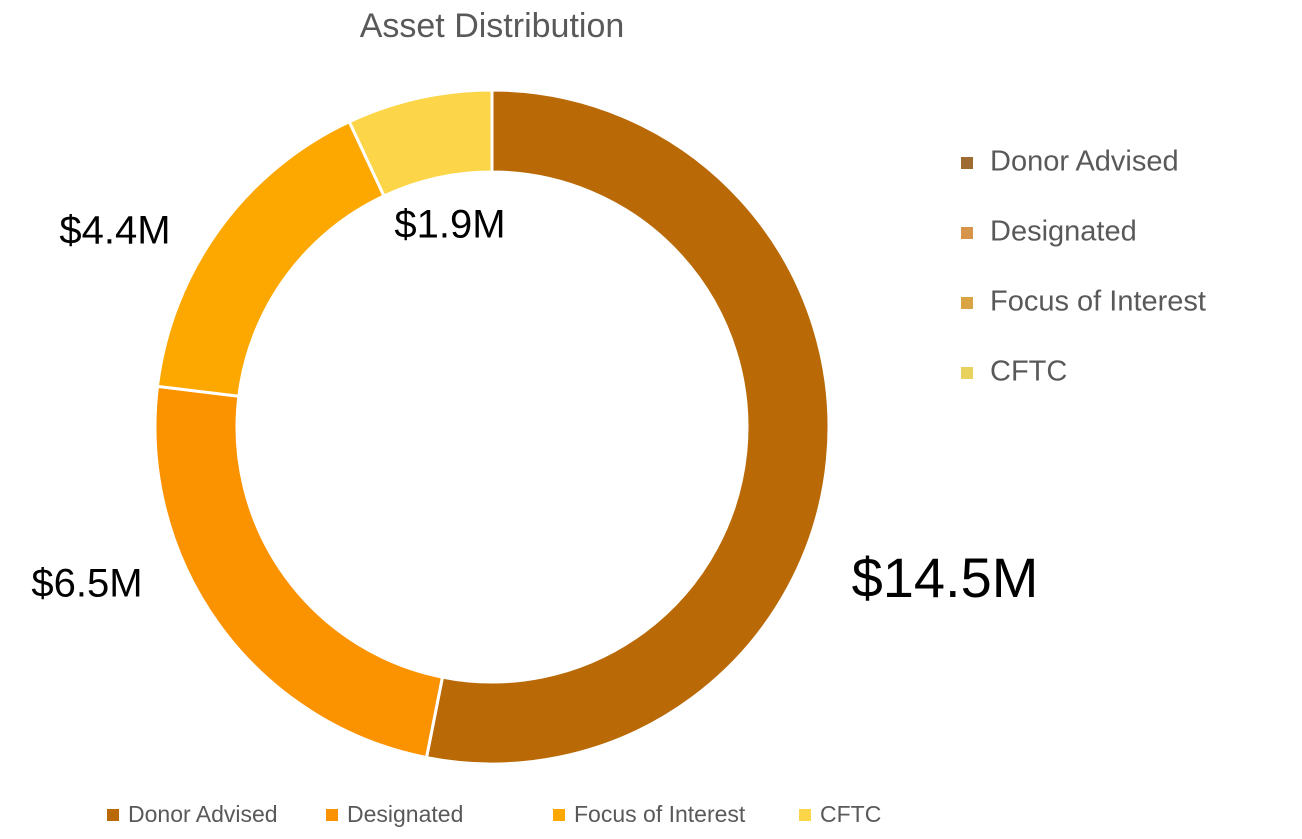  Describe the element at coordinates (86, 584) in the screenshot. I see `data-label: $6.5M` at that location.